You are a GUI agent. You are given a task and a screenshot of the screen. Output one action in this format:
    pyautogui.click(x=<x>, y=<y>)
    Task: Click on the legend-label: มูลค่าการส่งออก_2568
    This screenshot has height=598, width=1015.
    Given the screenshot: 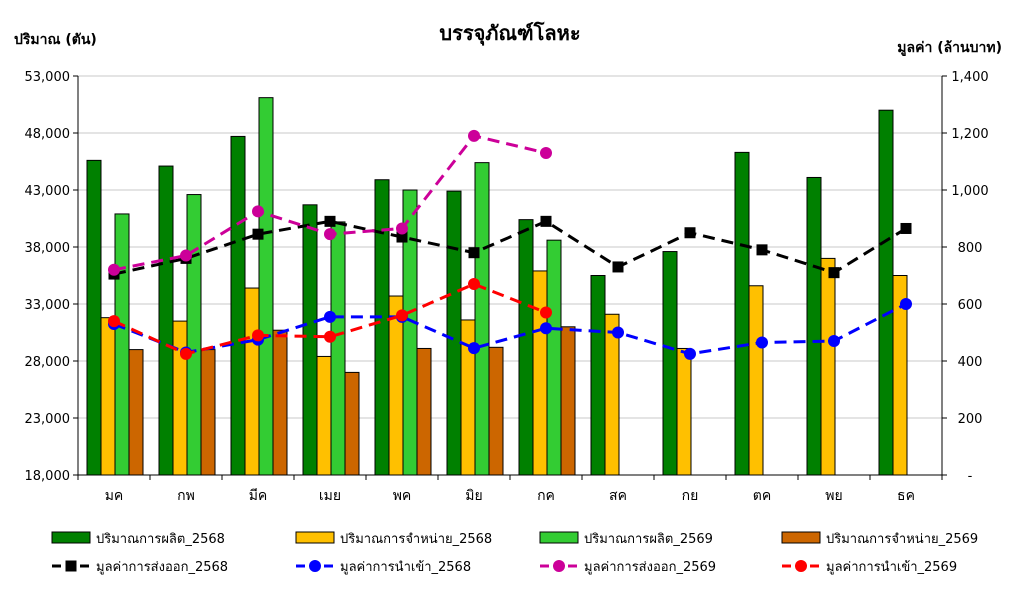 What is the action you would take?
    pyautogui.click(x=162, y=567)
    